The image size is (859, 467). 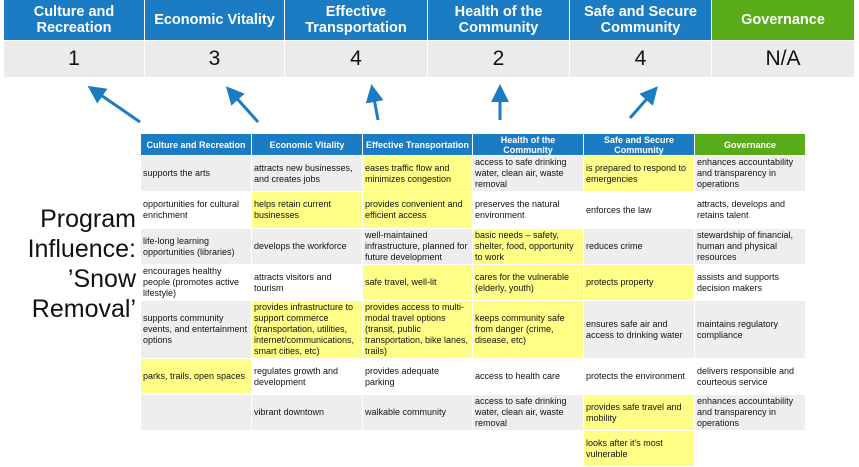 I want to click on table-cell: preserves the natural environment, so click(x=528, y=210).